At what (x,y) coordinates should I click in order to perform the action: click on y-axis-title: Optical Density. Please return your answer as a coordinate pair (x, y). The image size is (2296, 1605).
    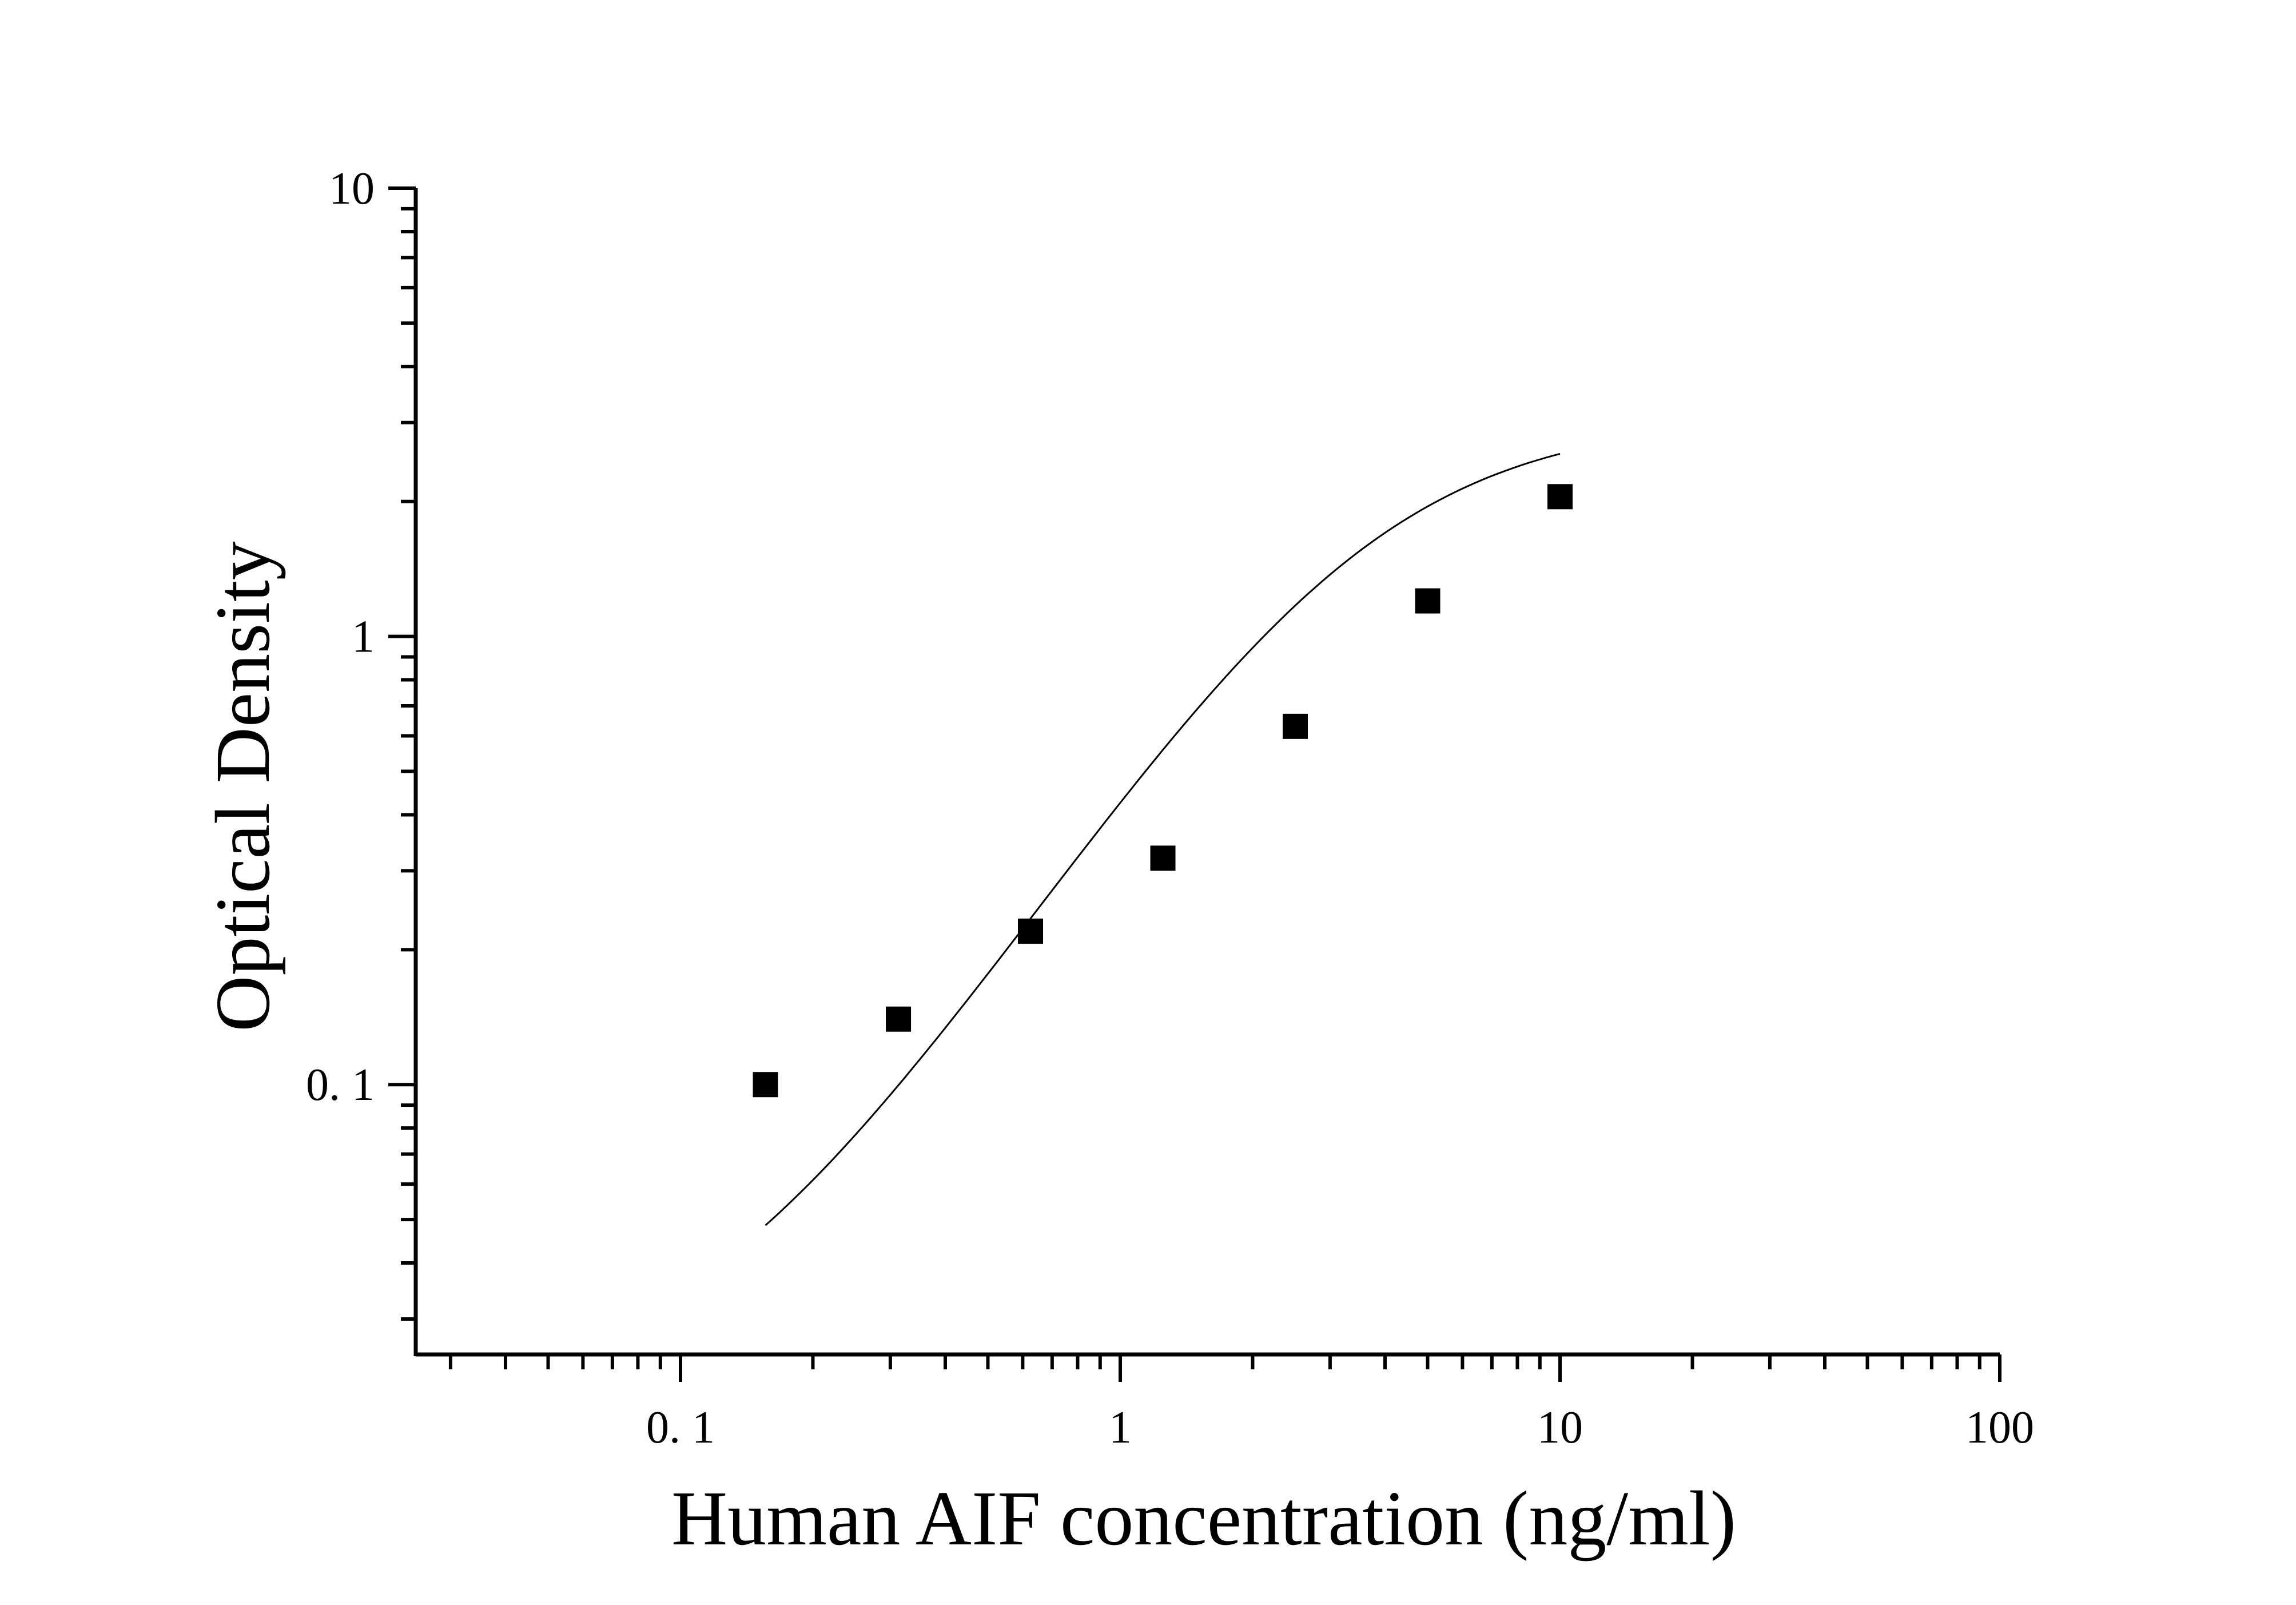
    Looking at the image, I should click on (243, 786).